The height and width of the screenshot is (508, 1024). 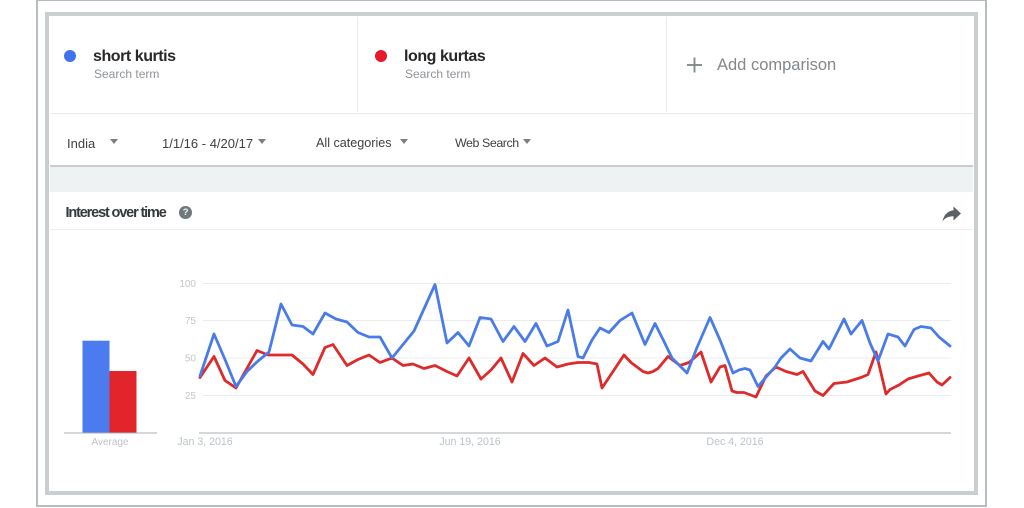 What do you see at coordinates (191, 359) in the screenshot?
I see `svg-text: 50` at bounding box center [191, 359].